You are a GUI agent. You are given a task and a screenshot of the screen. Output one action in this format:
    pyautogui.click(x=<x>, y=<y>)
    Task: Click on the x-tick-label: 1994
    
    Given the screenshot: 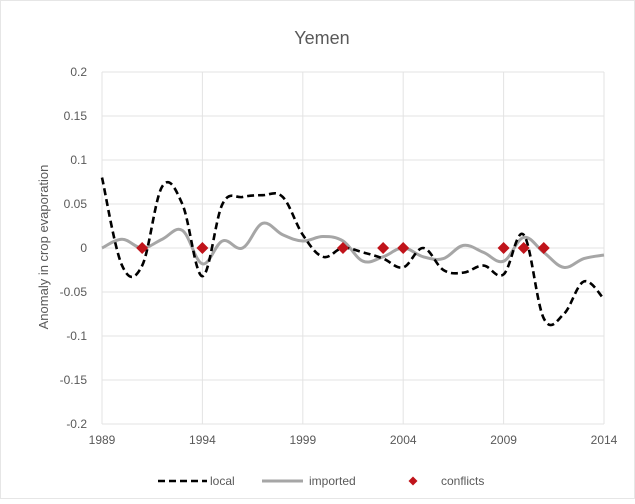 What is the action you would take?
    pyautogui.click(x=202, y=440)
    